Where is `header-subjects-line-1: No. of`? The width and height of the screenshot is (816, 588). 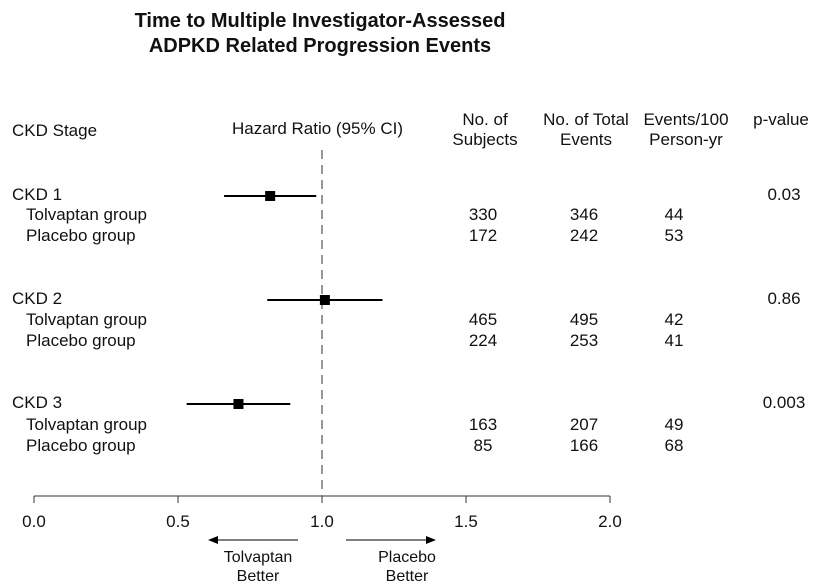
header-subjects-line-1: No. of is located at coordinates (485, 119).